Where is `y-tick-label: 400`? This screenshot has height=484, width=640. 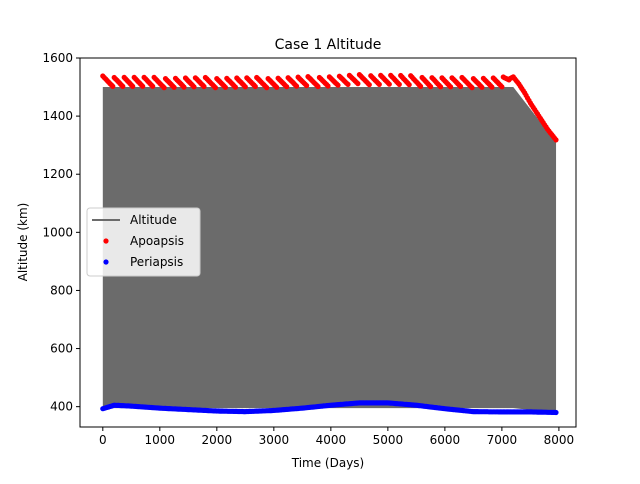 y-tick-label: 400 is located at coordinates (61, 407).